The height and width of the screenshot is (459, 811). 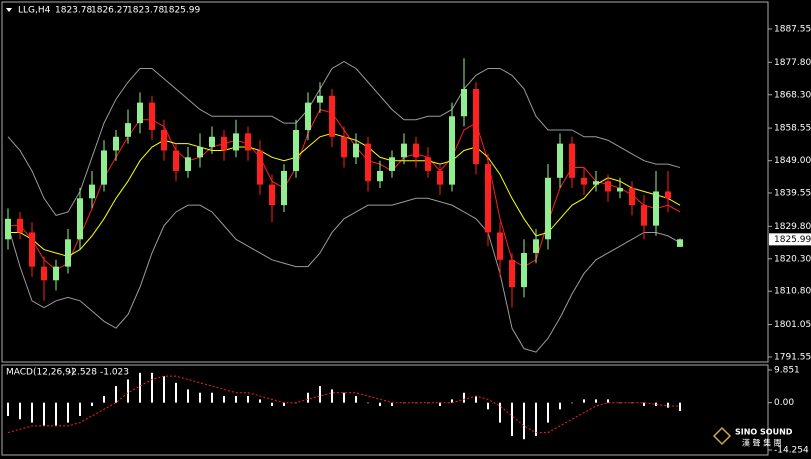 What do you see at coordinates (787, 371) in the screenshot?
I see `y-tick-label: 9.851` at bounding box center [787, 371].